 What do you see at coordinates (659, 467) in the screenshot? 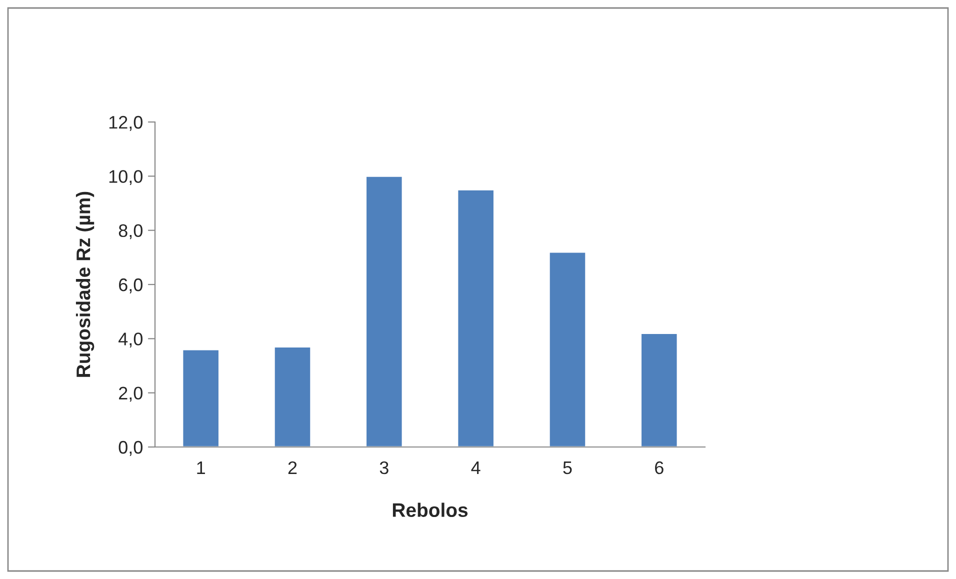
I see `x-tick-label: 6` at bounding box center [659, 467].